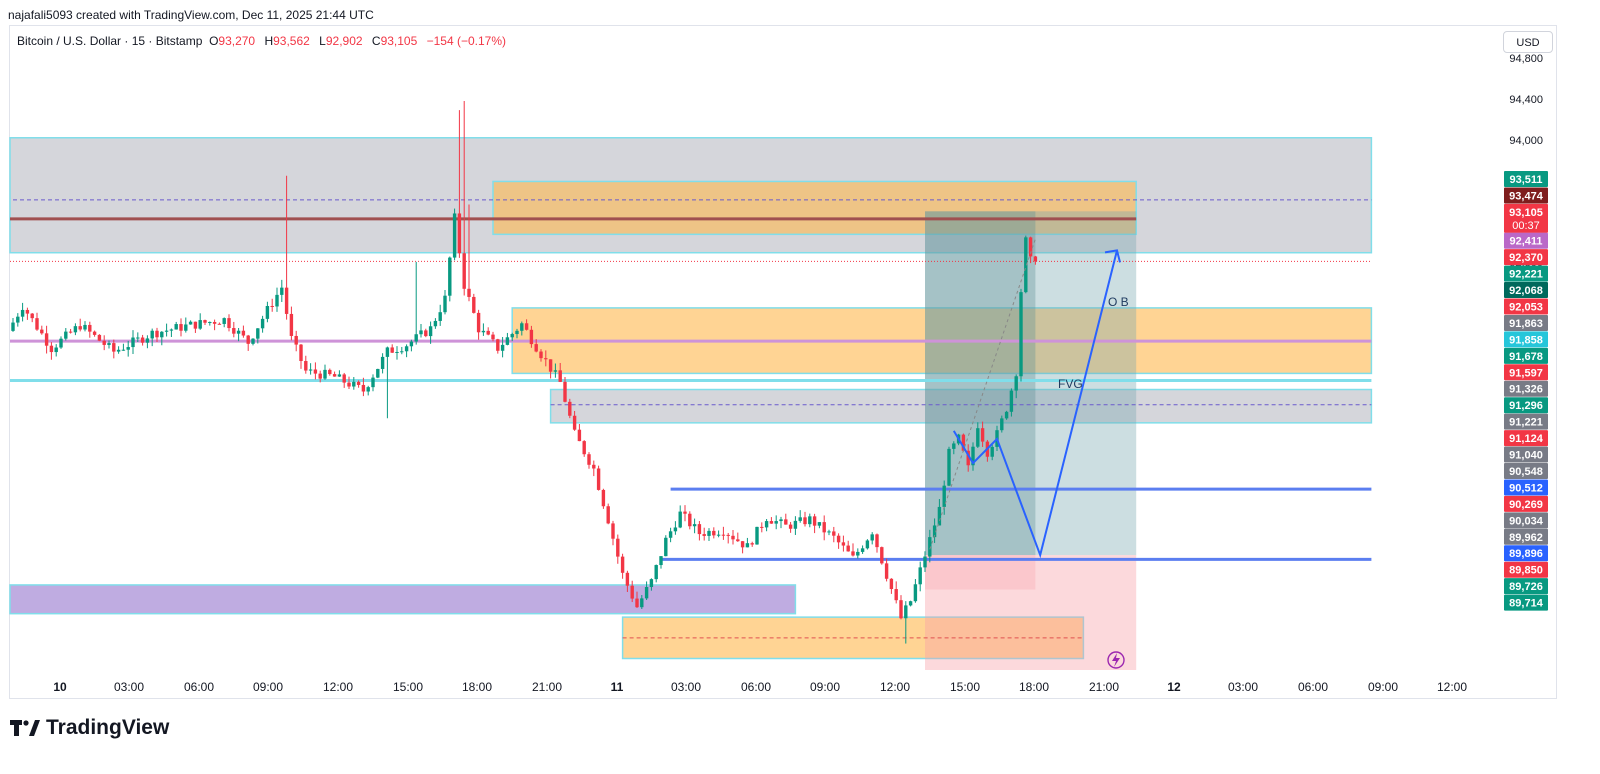  What do you see at coordinates (1526, 405) in the screenshot?
I see `price-badge-91296: 91,296` at bounding box center [1526, 405].